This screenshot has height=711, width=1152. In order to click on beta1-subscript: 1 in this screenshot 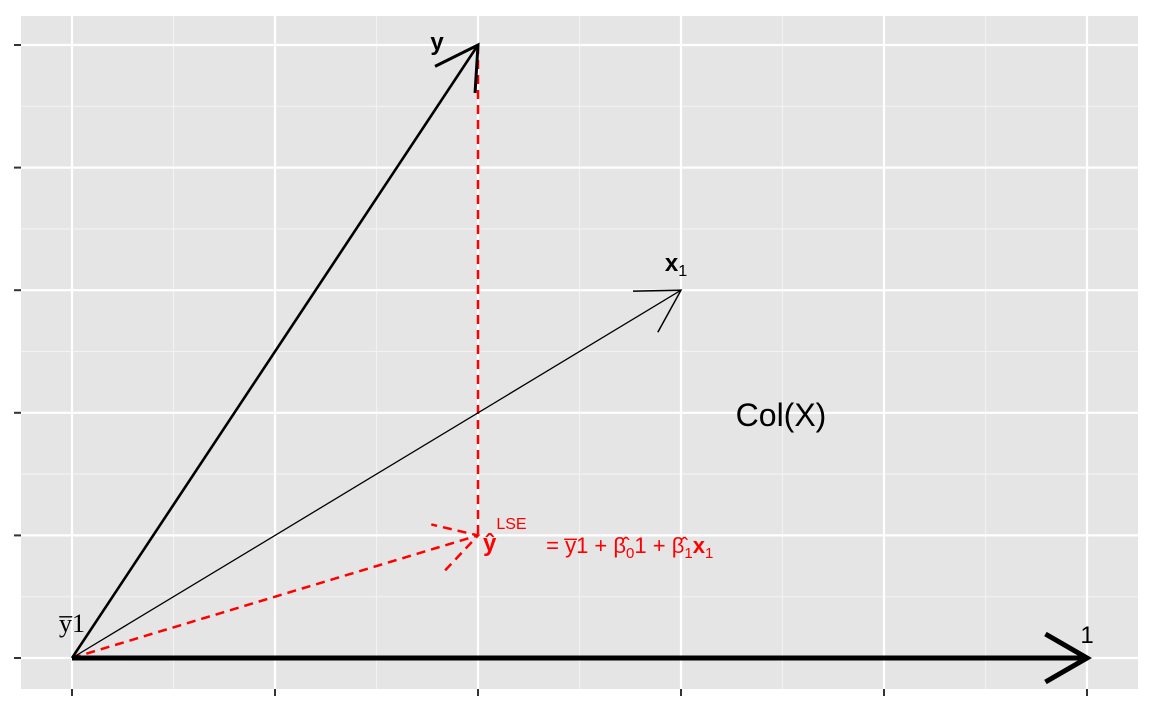, I will do `click(688, 553)`.